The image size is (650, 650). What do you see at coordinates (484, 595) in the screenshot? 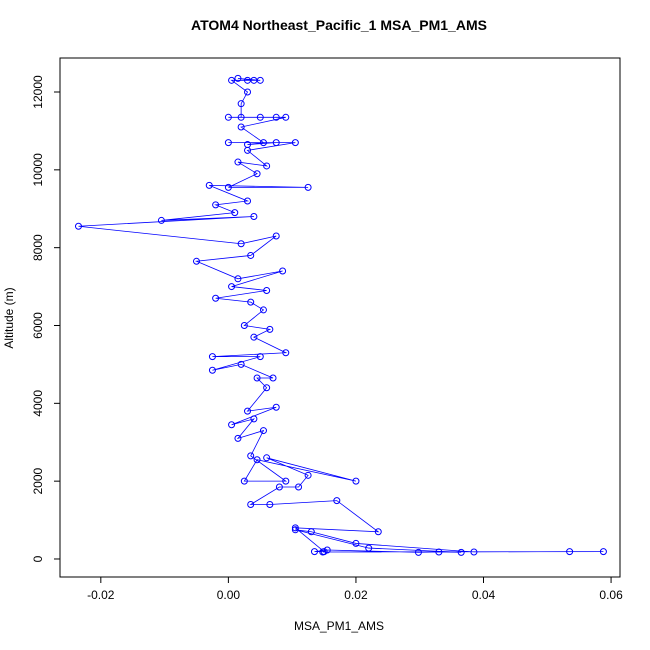
I see `x-tick-label: 0.04` at bounding box center [484, 595].